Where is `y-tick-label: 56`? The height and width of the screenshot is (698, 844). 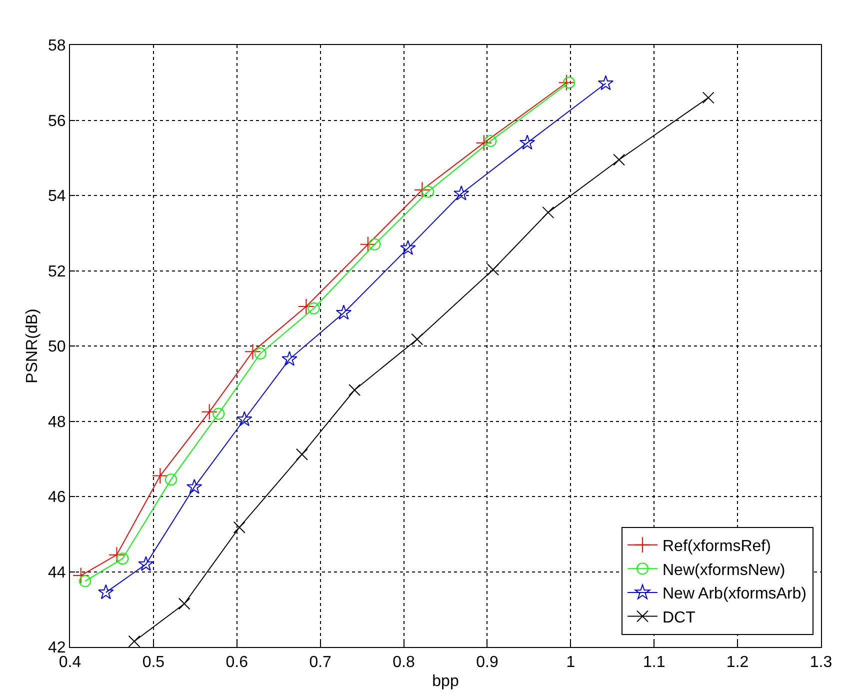 y-tick-label: 56 is located at coordinates (57, 121).